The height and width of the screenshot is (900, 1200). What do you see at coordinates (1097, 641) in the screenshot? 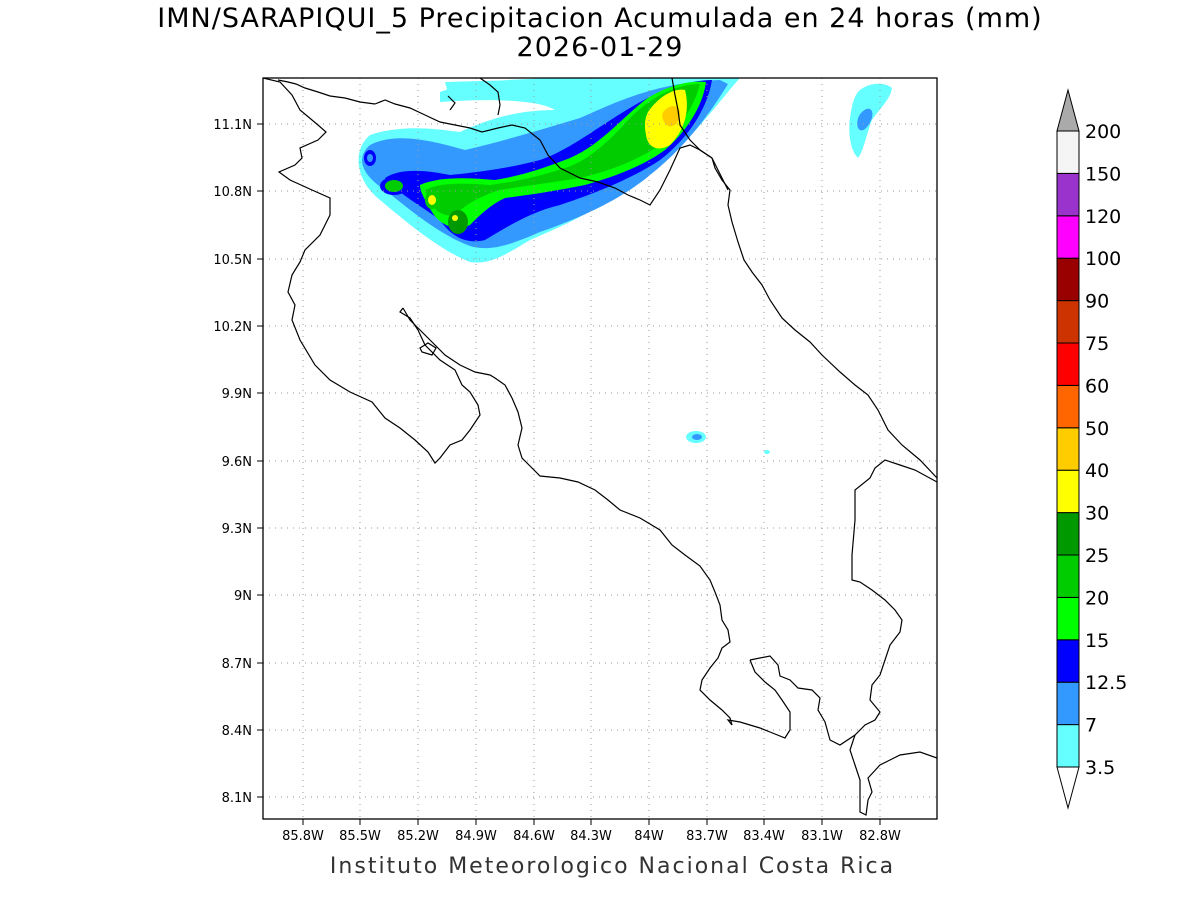
I see `colorbar-level-label: 15` at bounding box center [1097, 641].